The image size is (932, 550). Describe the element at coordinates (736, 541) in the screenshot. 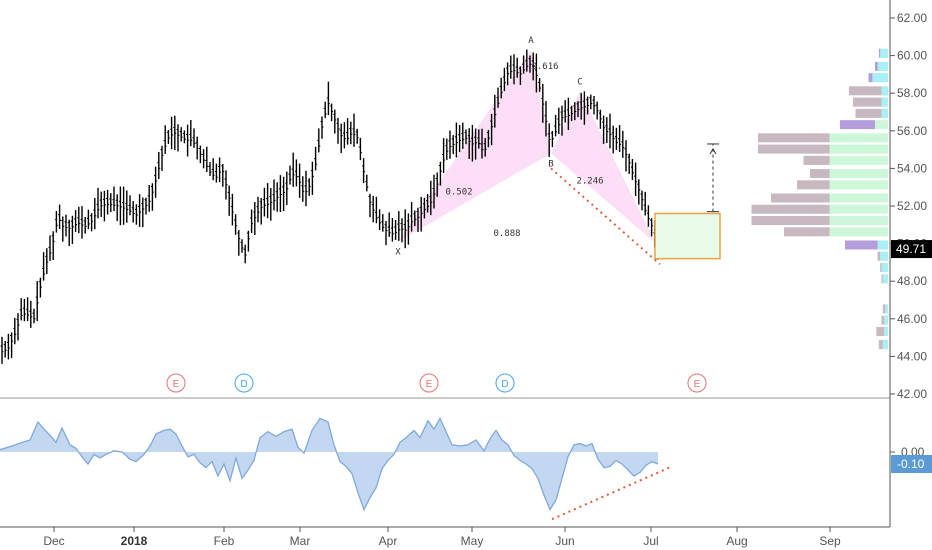

I see `time-axis-label: Aug` at that location.